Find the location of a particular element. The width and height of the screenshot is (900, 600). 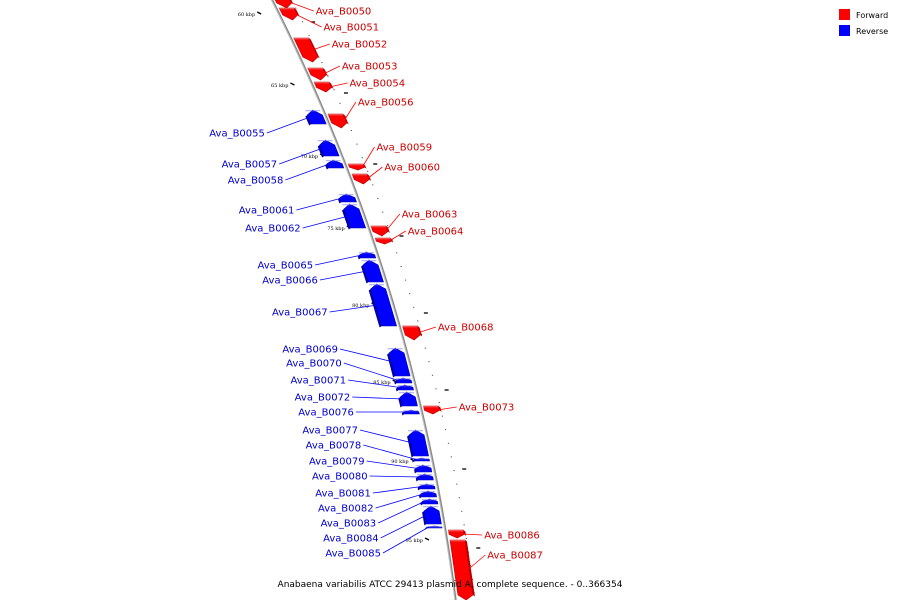

gene-Ava_B0071 is located at coordinates (404, 388).